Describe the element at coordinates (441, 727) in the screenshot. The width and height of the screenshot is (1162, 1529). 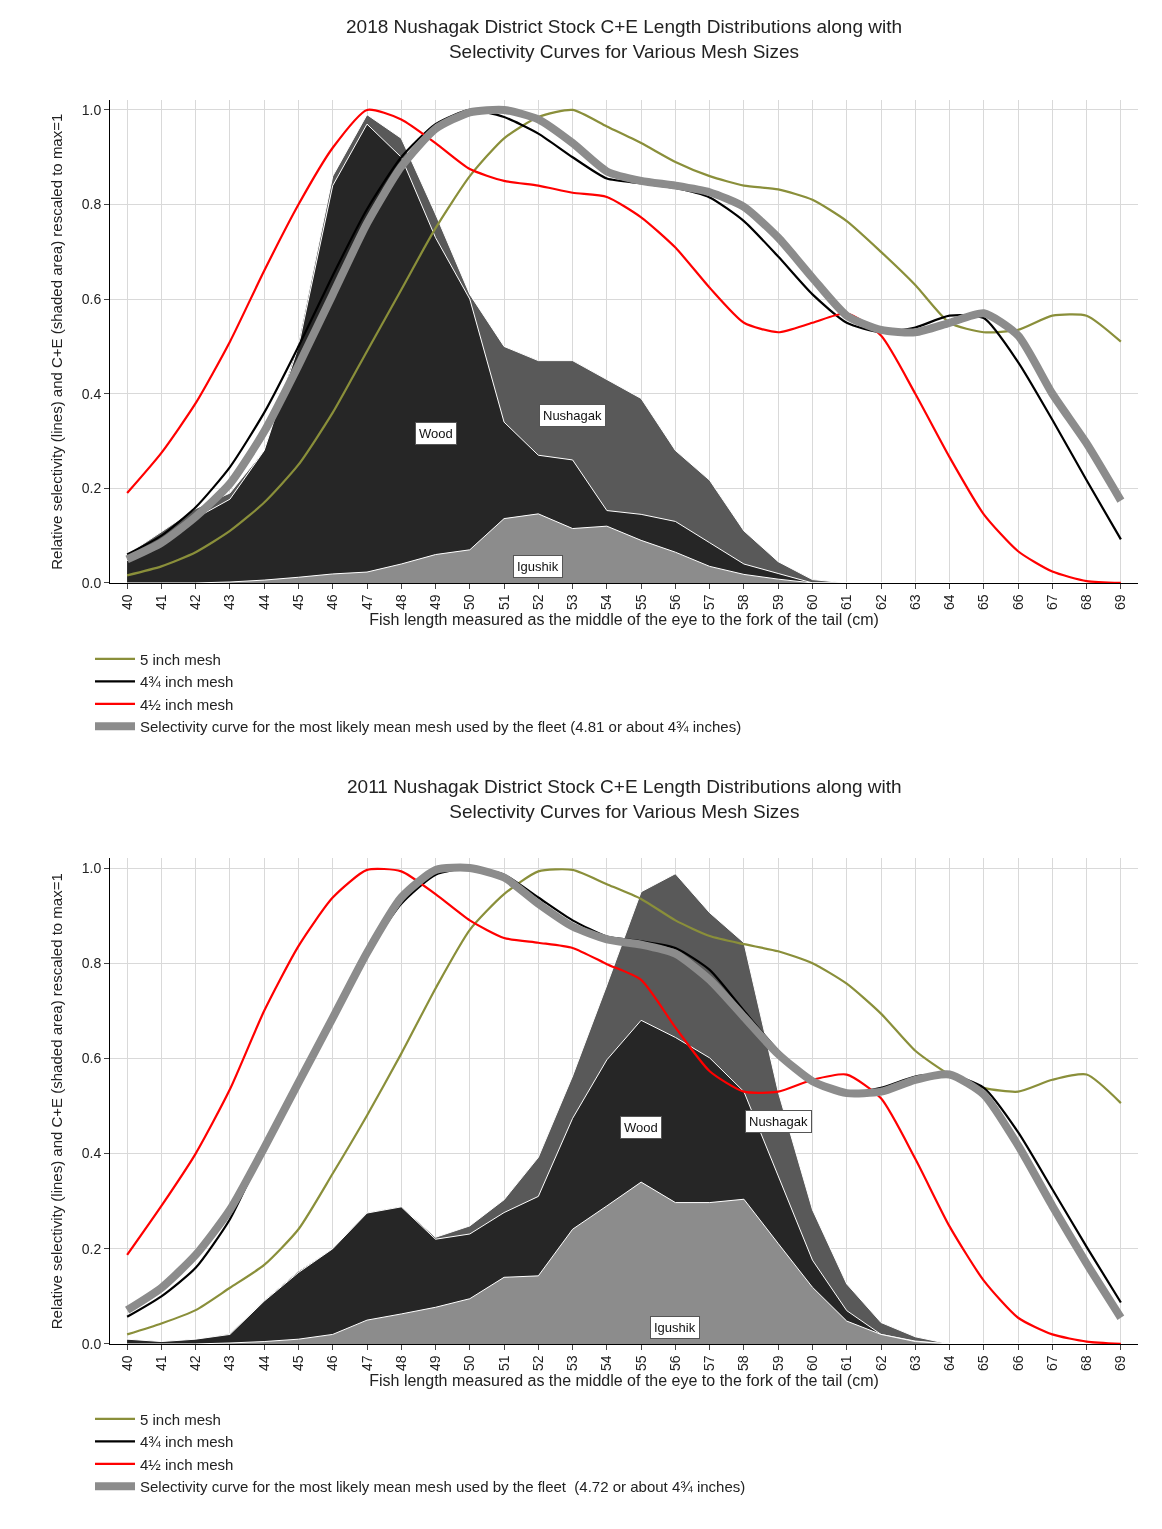
I see `legend-label: Selectivity curve for the most likely mean mesh used by the fleet (4.81 or about 4¾ inches)` at that location.